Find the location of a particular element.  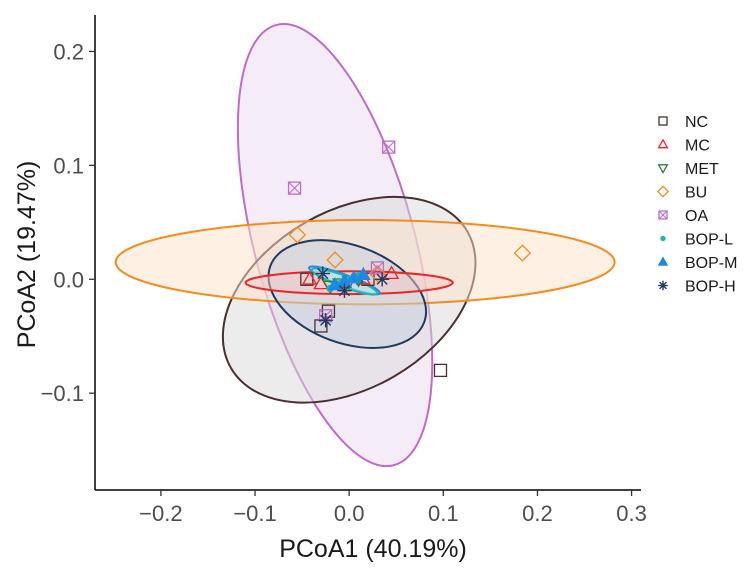

legend-item-mc: MC is located at coordinates (683, 146).